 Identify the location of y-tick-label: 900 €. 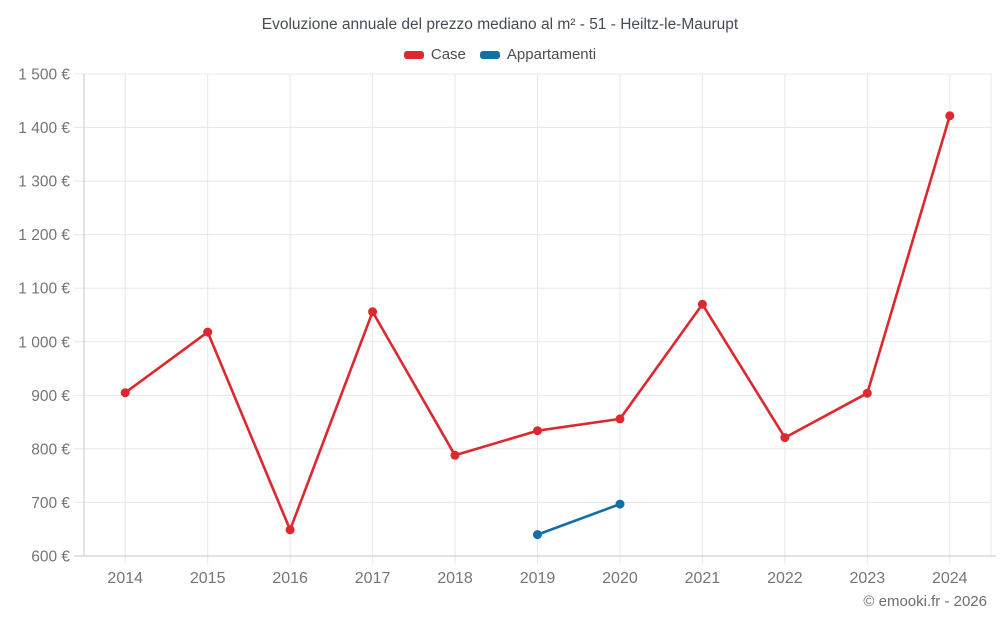
(50, 396).